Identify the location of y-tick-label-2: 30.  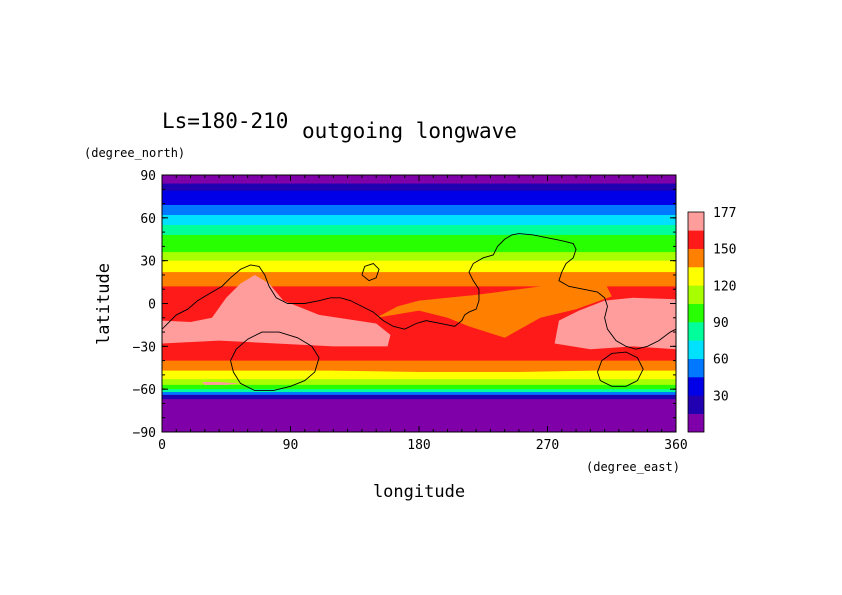
(148, 262).